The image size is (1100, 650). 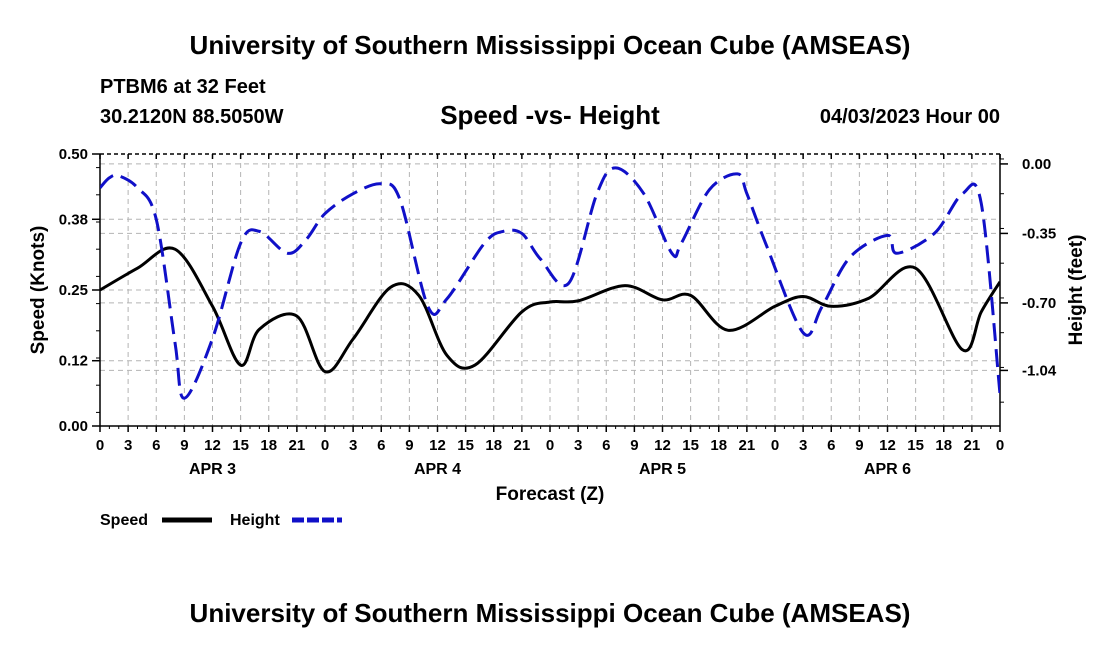 What do you see at coordinates (1039, 303) in the screenshot?
I see `y2-tick-label: -0.70` at bounding box center [1039, 303].